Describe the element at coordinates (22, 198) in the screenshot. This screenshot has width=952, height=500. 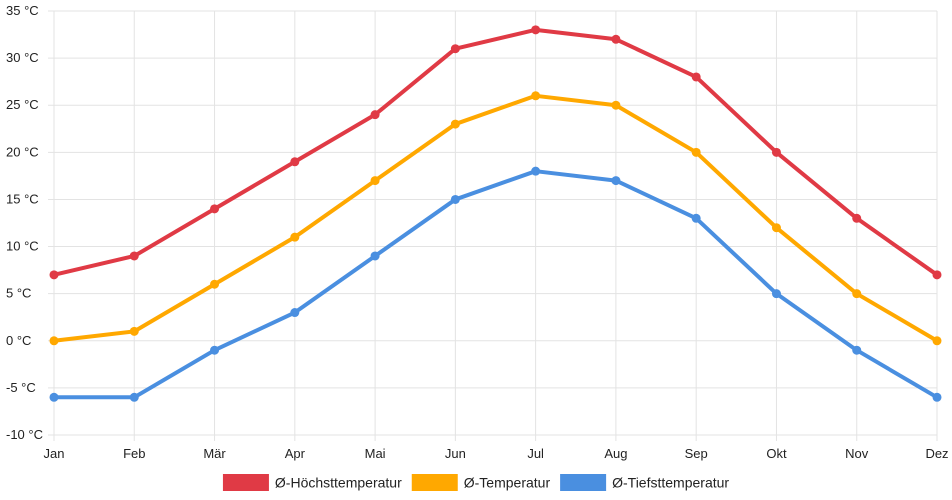
I see `y-tick-label: 15 °C` at that location.